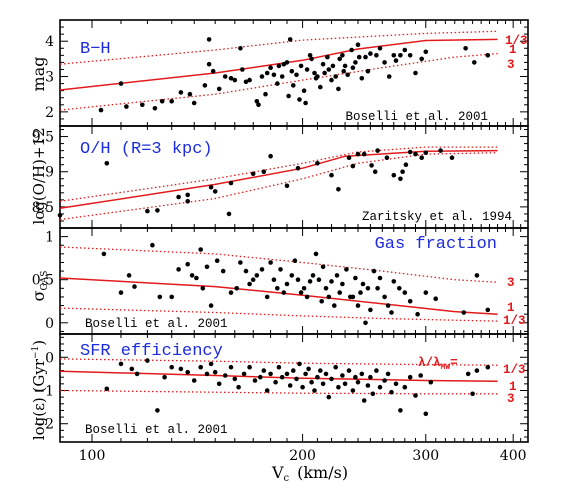 Image resolution: width=581 pixels, height=491 pixels. I want to click on x-tick-label-0: 100, so click(92, 456).